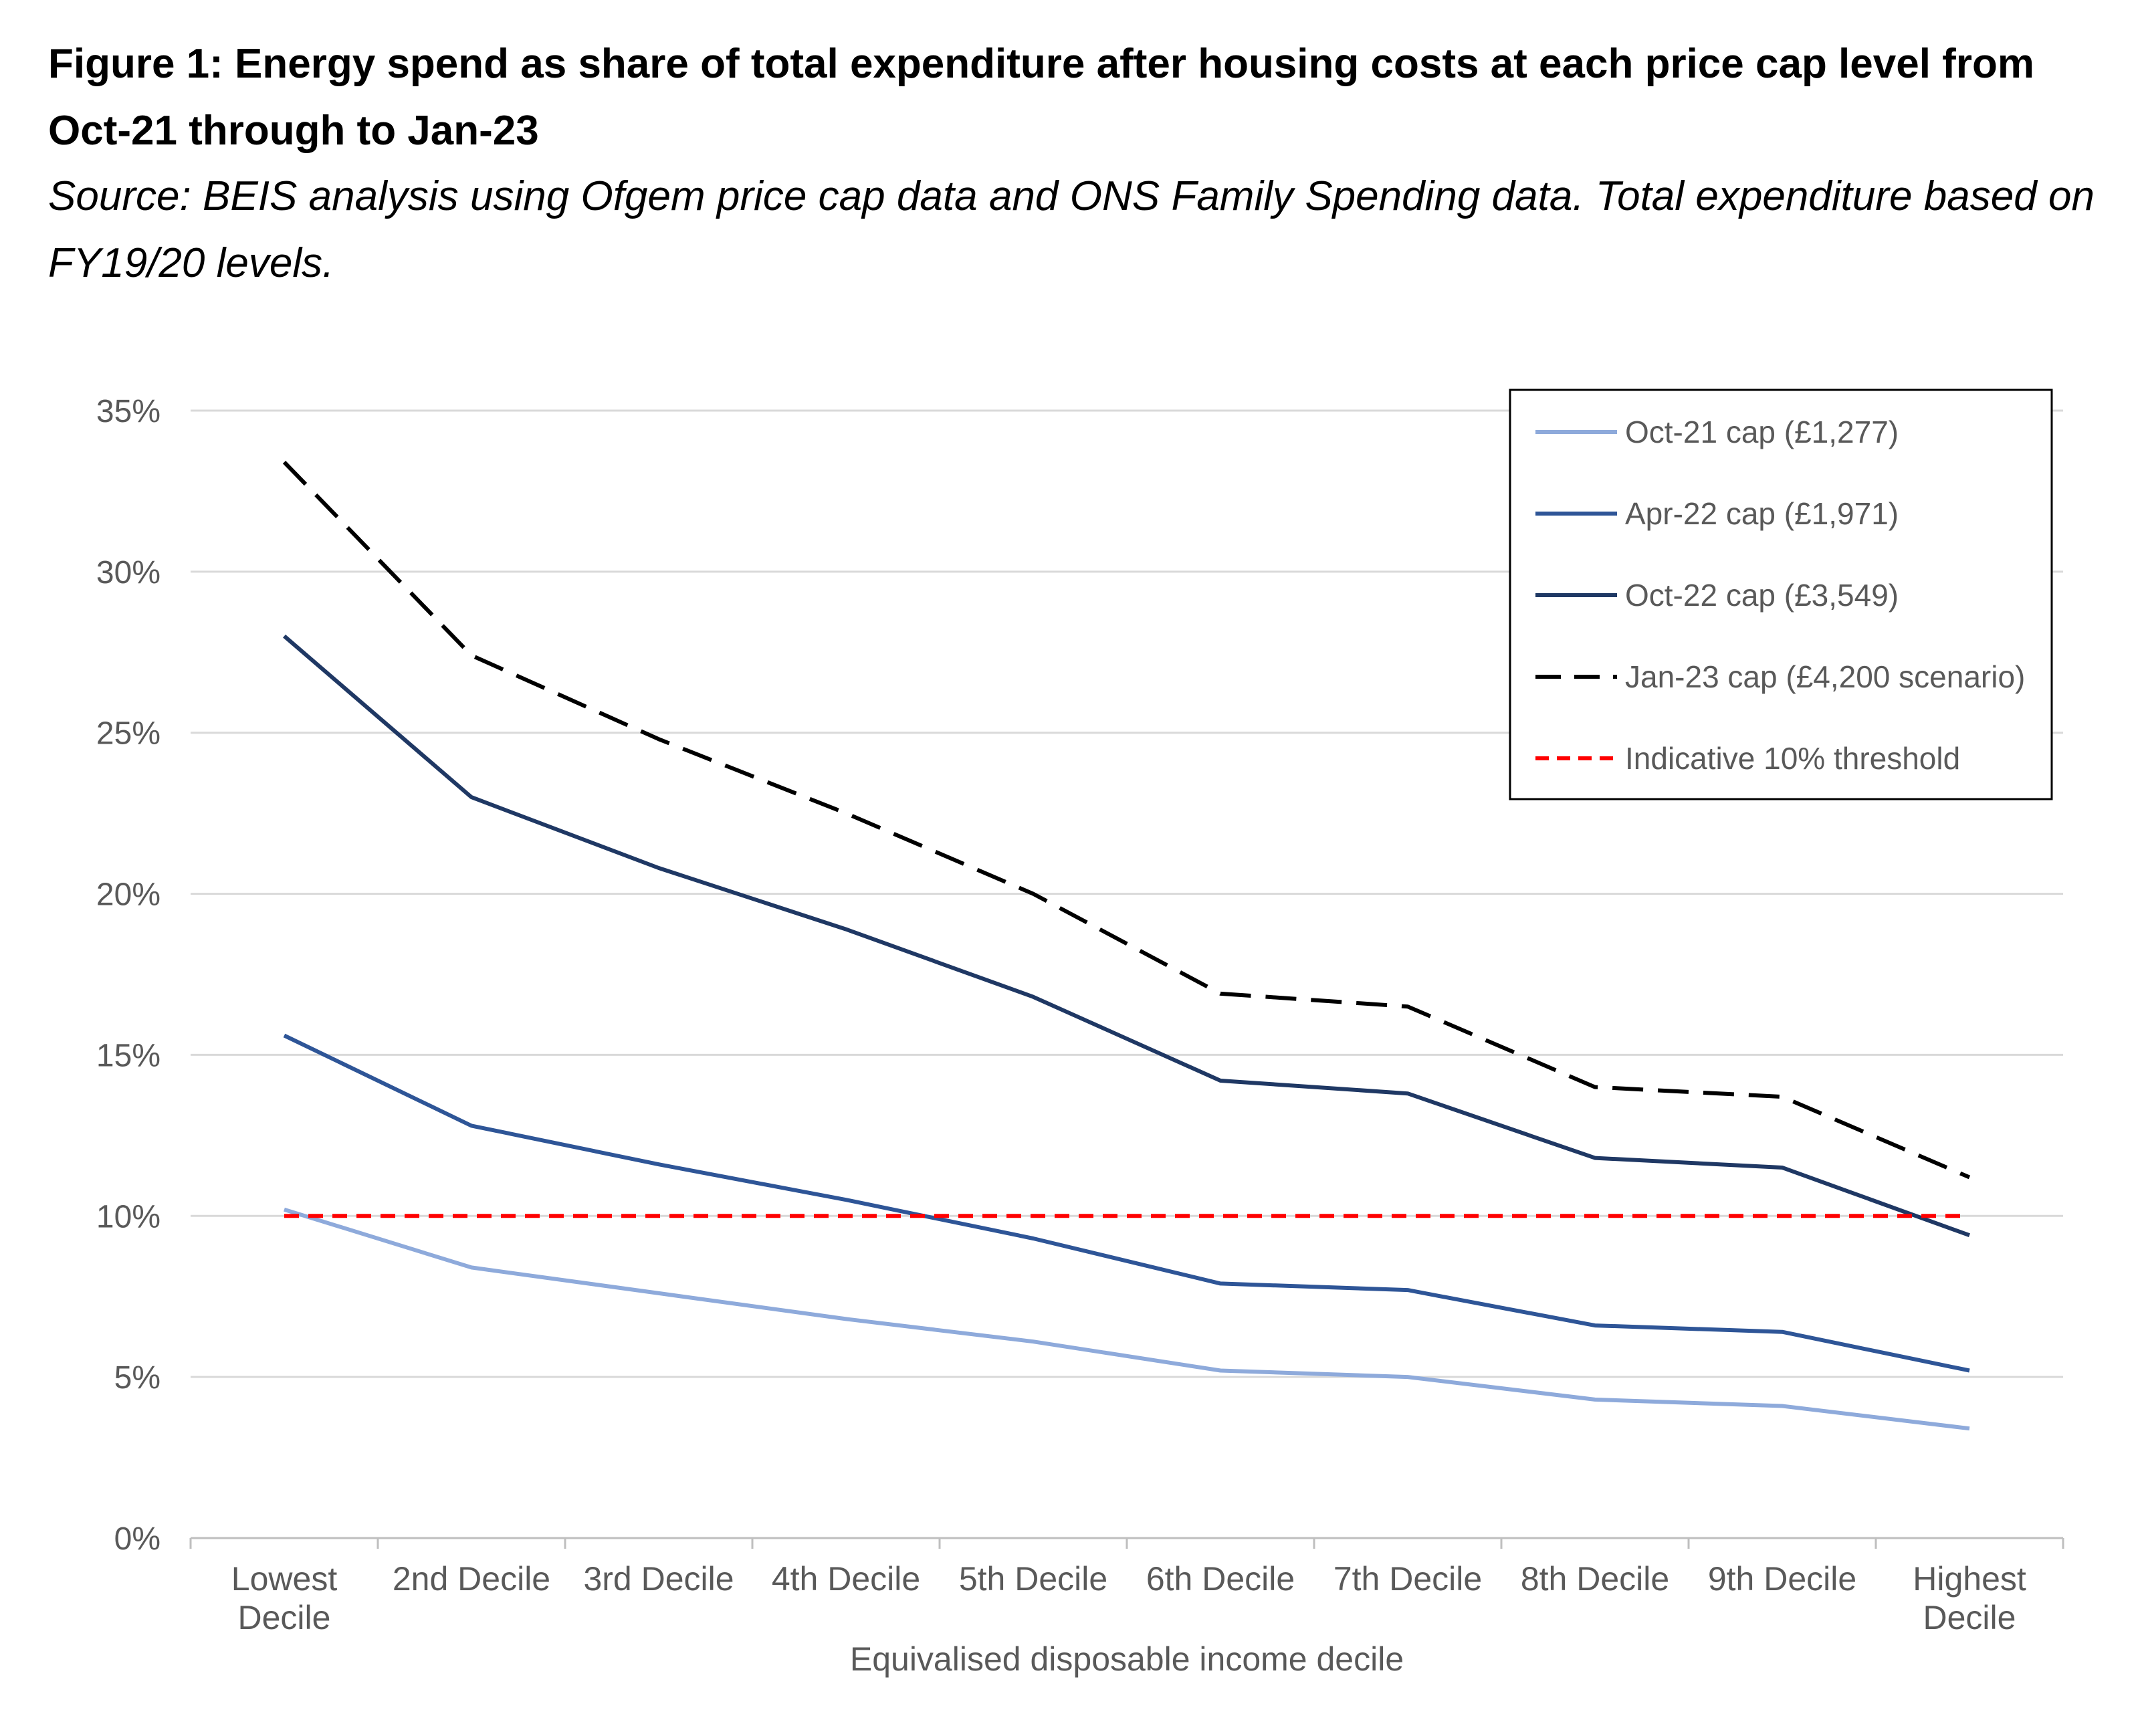 The width and height of the screenshot is (2140, 1736). What do you see at coordinates (1033, 1579) in the screenshot?
I see `x-tick-label: 5th Decile` at bounding box center [1033, 1579].